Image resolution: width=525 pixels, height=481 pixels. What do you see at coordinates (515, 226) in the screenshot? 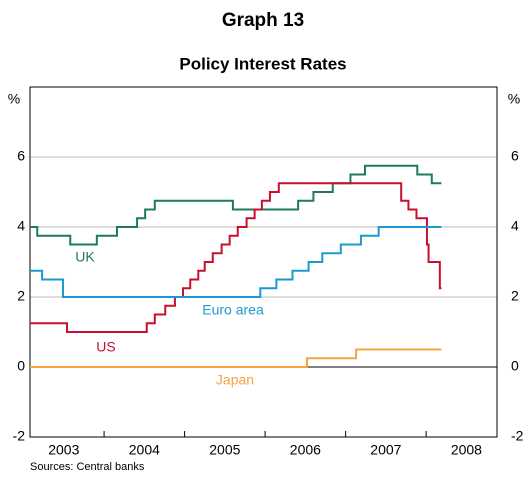
I see `y-tick-label-right: 4` at bounding box center [515, 226].